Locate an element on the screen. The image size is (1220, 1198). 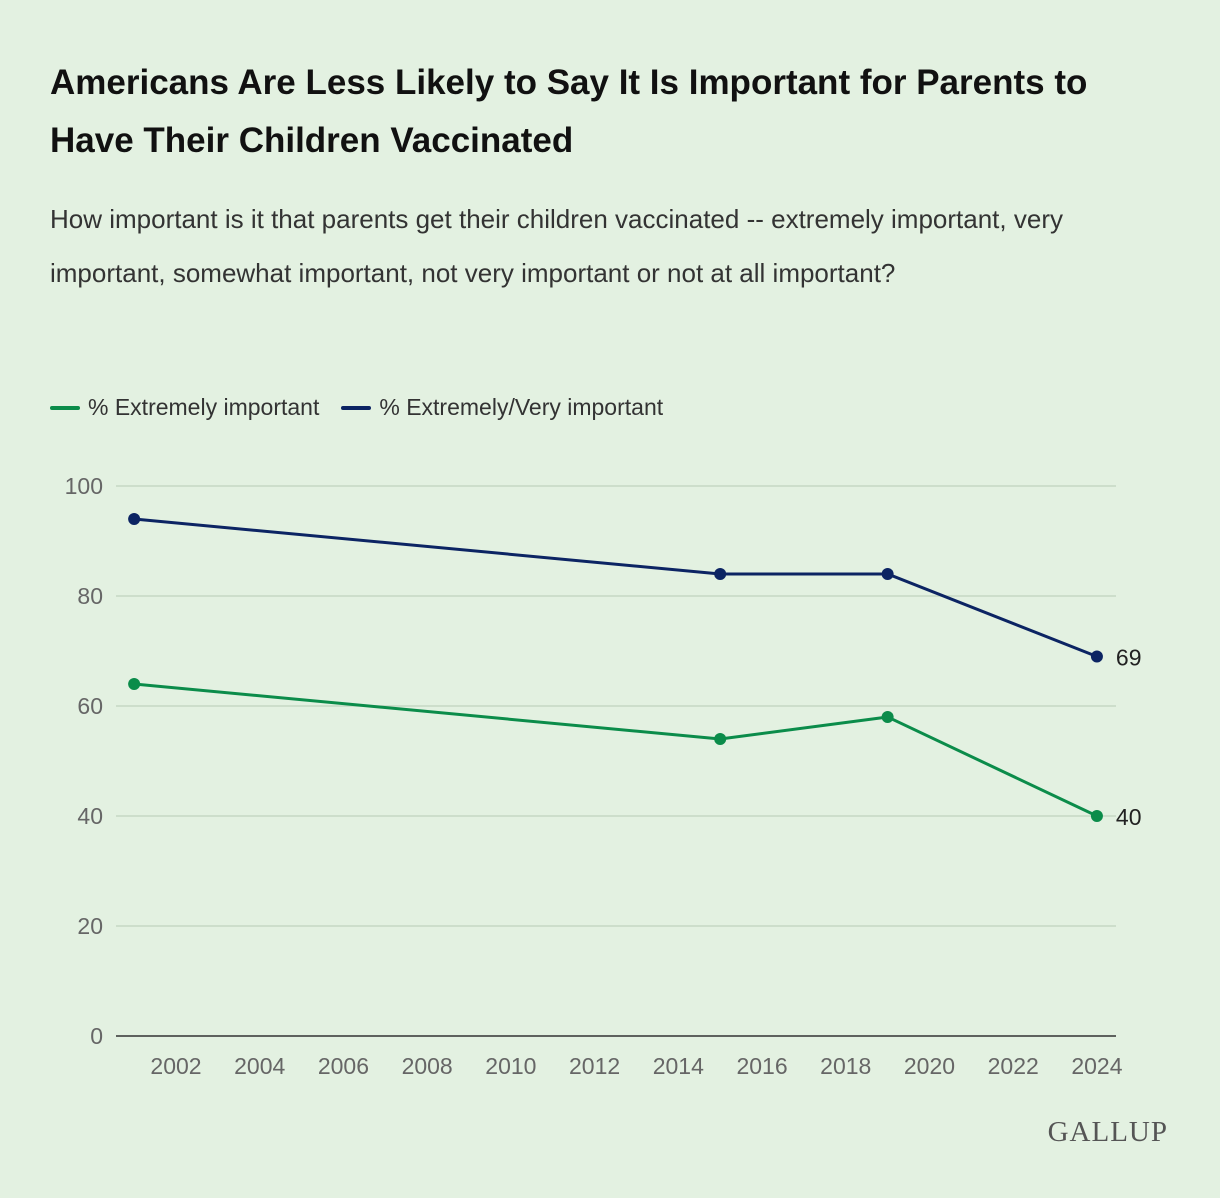
legend-swatch-navy is located at coordinates (356, 407).